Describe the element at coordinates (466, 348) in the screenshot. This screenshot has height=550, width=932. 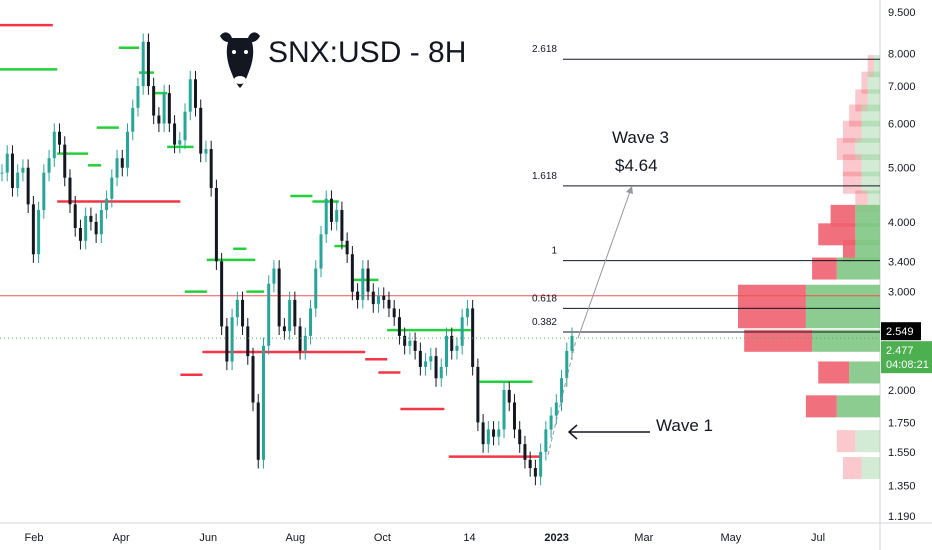
I see `price-badges: 2.549 2.477 04:08:21` at that location.